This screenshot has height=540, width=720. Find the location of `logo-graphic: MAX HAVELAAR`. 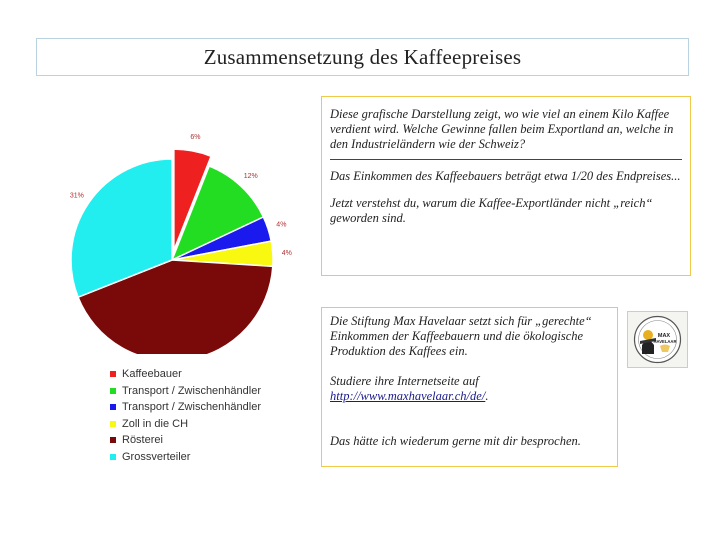

logo-graphic: MAX HAVELAAR is located at coordinates (657, 339).